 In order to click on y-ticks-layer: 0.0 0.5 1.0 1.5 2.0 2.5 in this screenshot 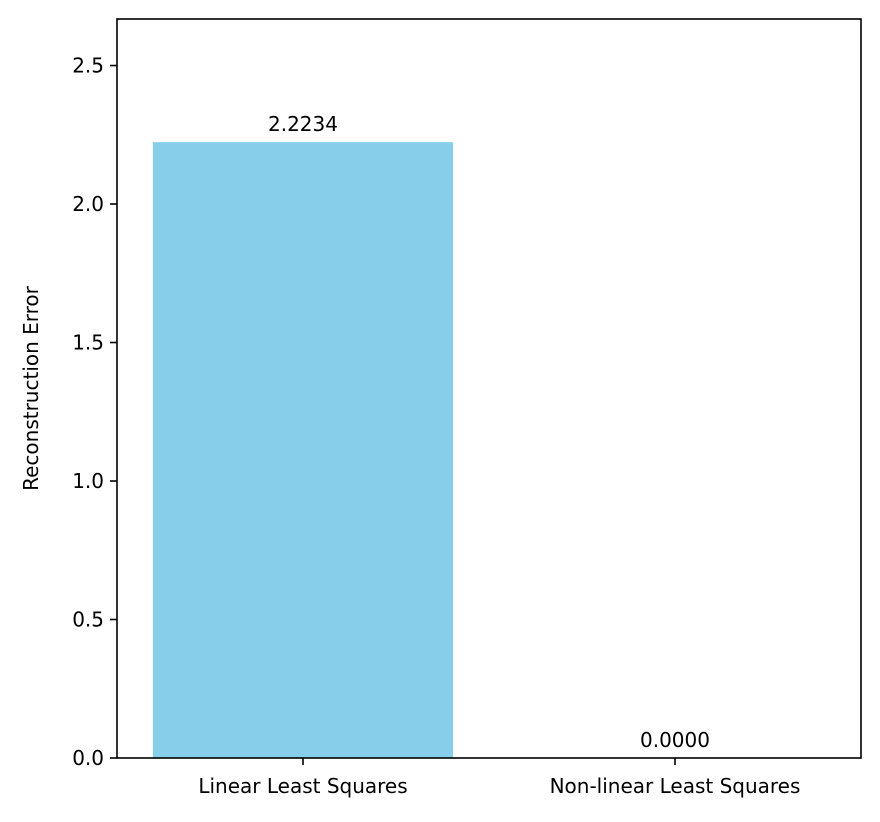, I will do `click(94, 412)`.